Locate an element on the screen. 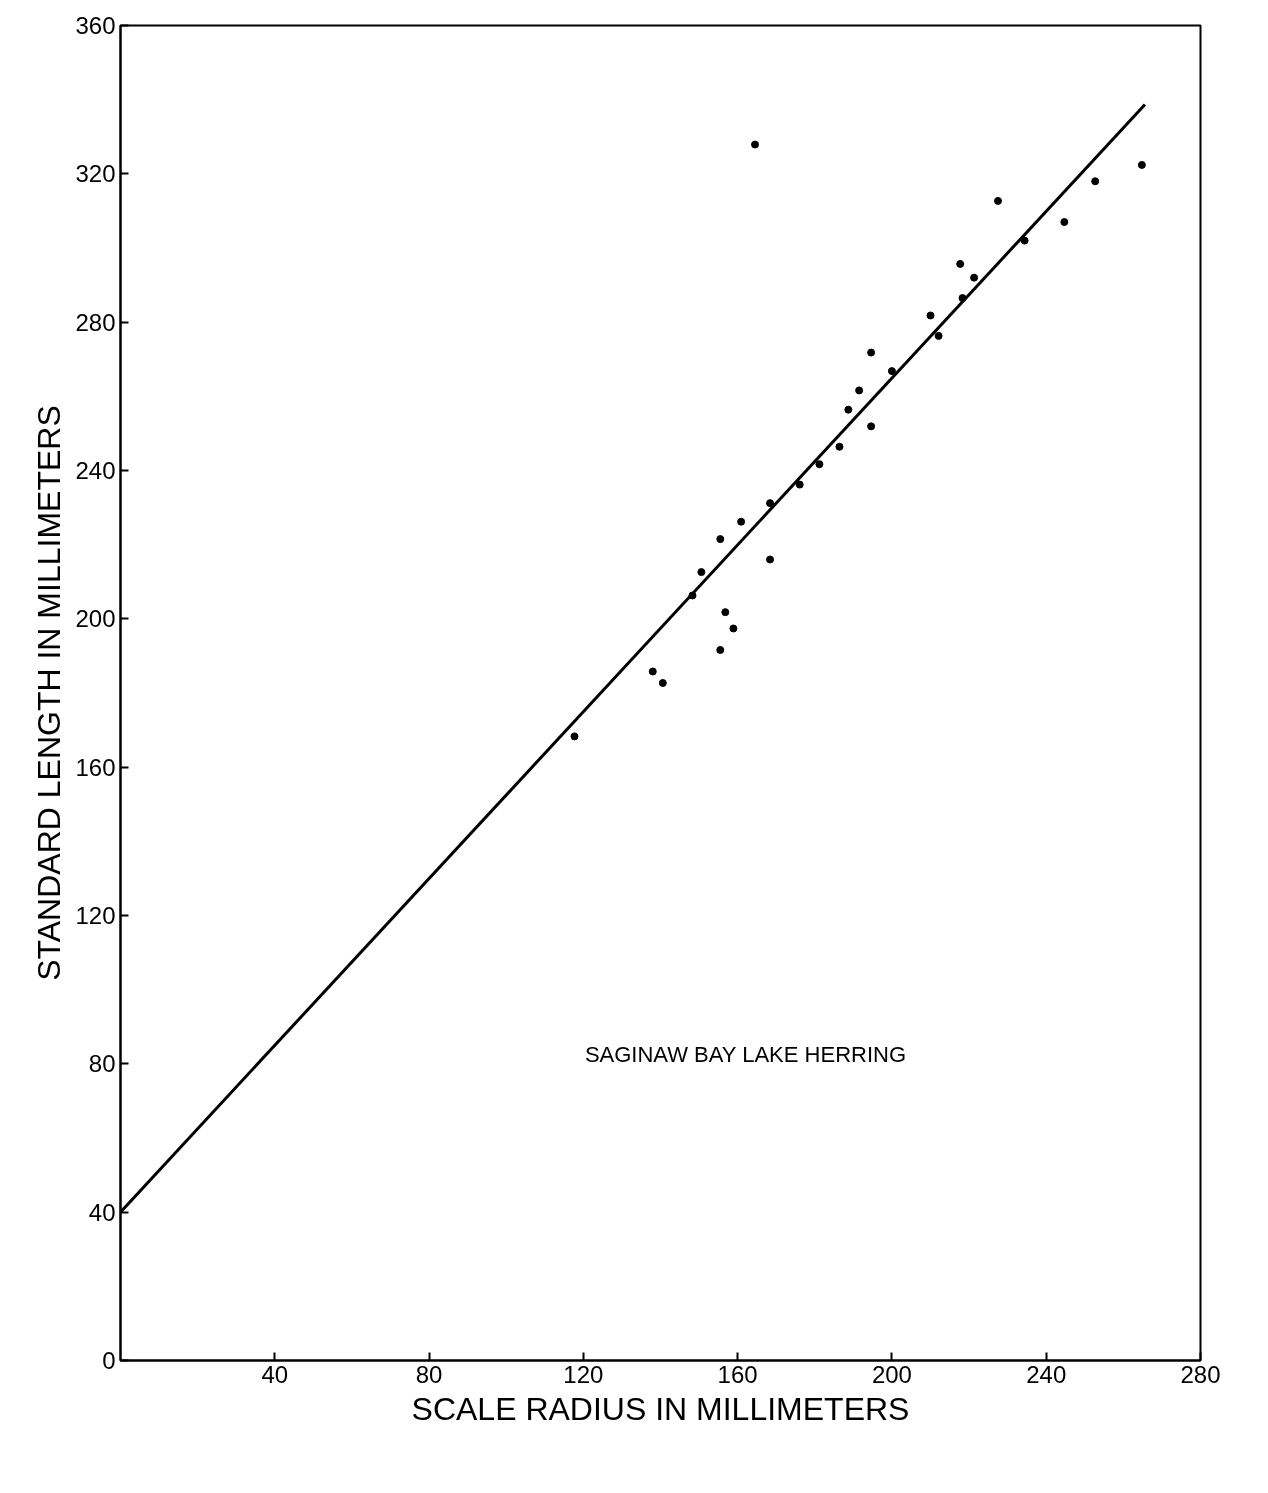 This screenshot has height=1493, width=1268. x-tick-label: 240 is located at coordinates (1046, 1374).